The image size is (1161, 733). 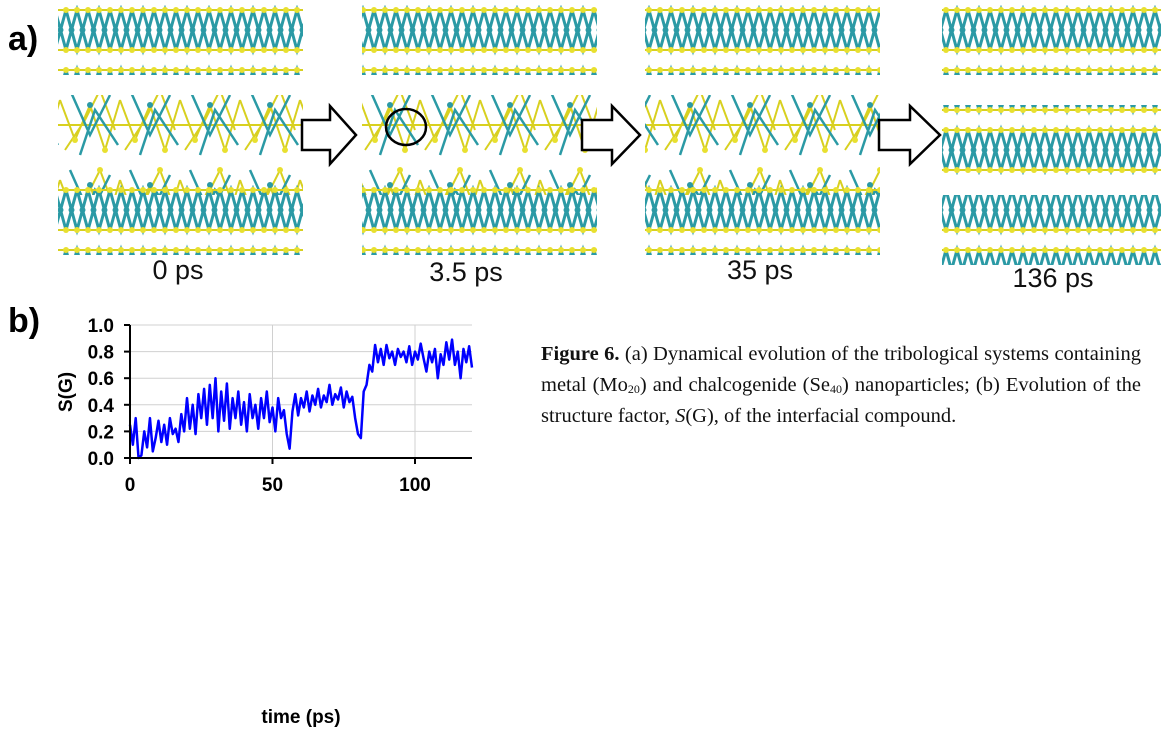 What do you see at coordinates (1052, 278) in the screenshot?
I see `snapshot-label: 136 ps` at bounding box center [1052, 278].